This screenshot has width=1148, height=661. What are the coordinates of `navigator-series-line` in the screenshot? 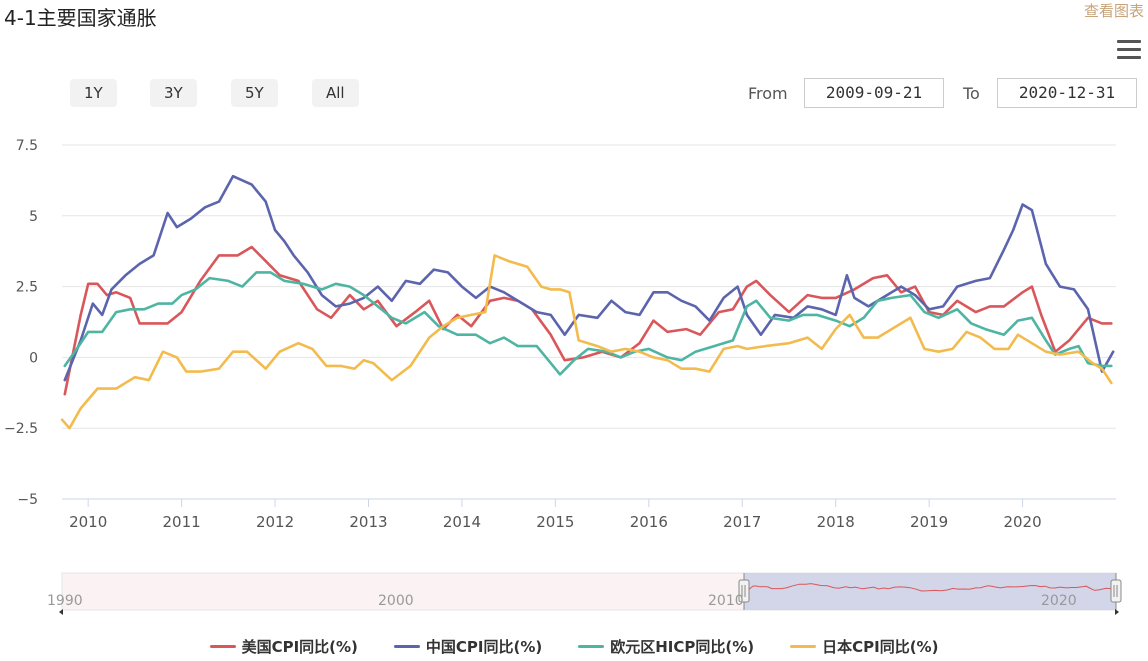 It's located at (929, 588).